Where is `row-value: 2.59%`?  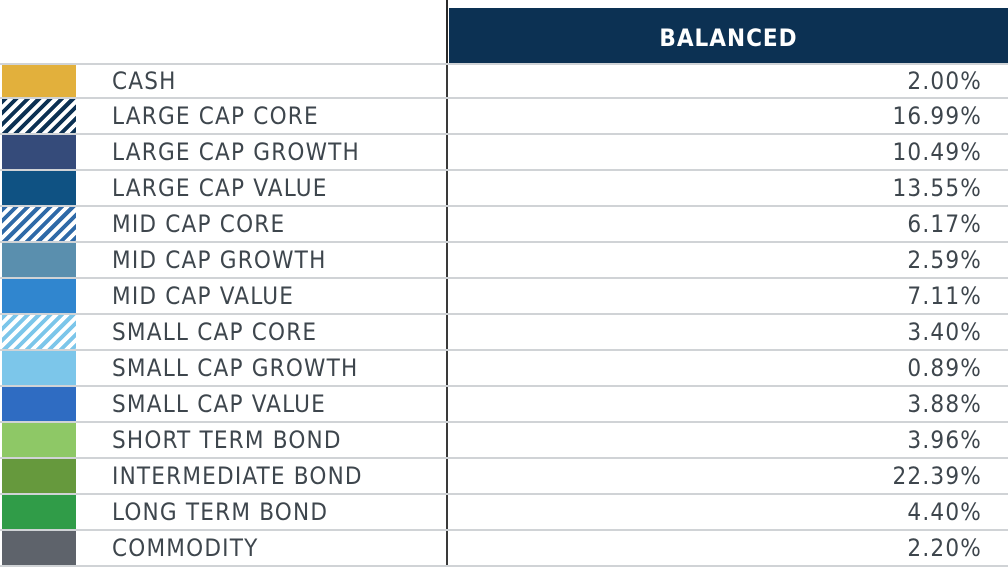
row-value: 2.59% is located at coordinates (944, 260).